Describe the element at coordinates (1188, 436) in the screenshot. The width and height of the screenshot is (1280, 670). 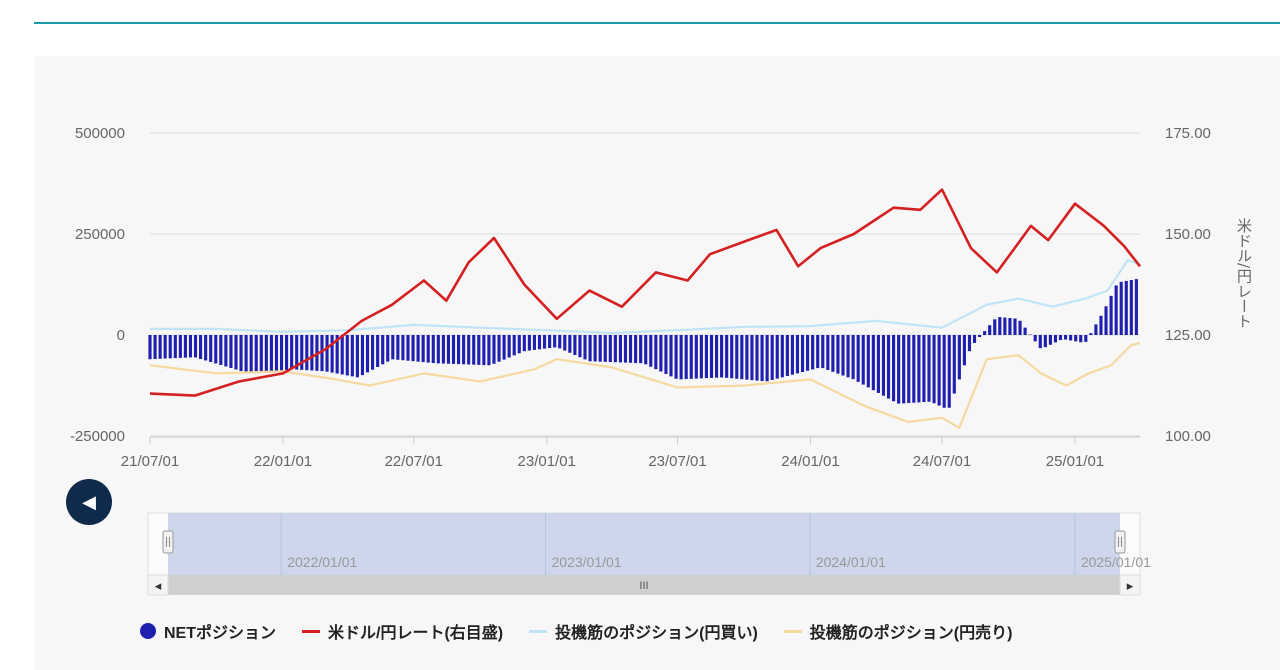
I see `right-axis-tick-label: 100.00` at that location.